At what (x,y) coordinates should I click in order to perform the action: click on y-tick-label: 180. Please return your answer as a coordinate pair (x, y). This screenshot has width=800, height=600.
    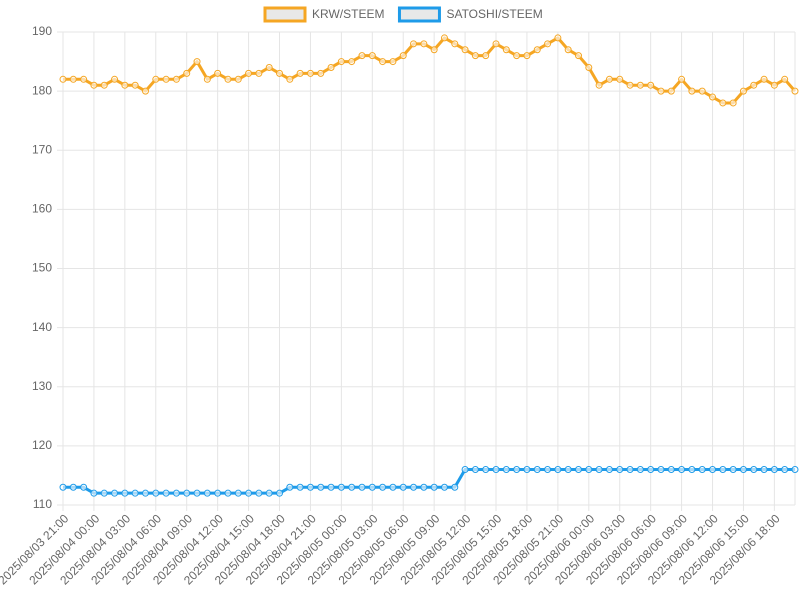
    Looking at the image, I should click on (42, 90).